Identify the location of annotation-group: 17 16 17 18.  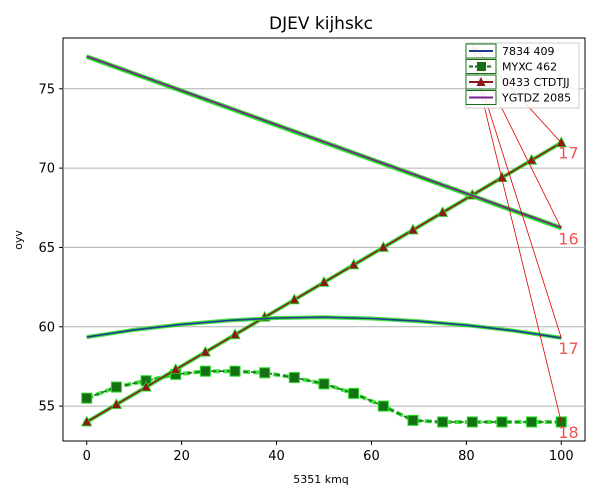
(525, 243).